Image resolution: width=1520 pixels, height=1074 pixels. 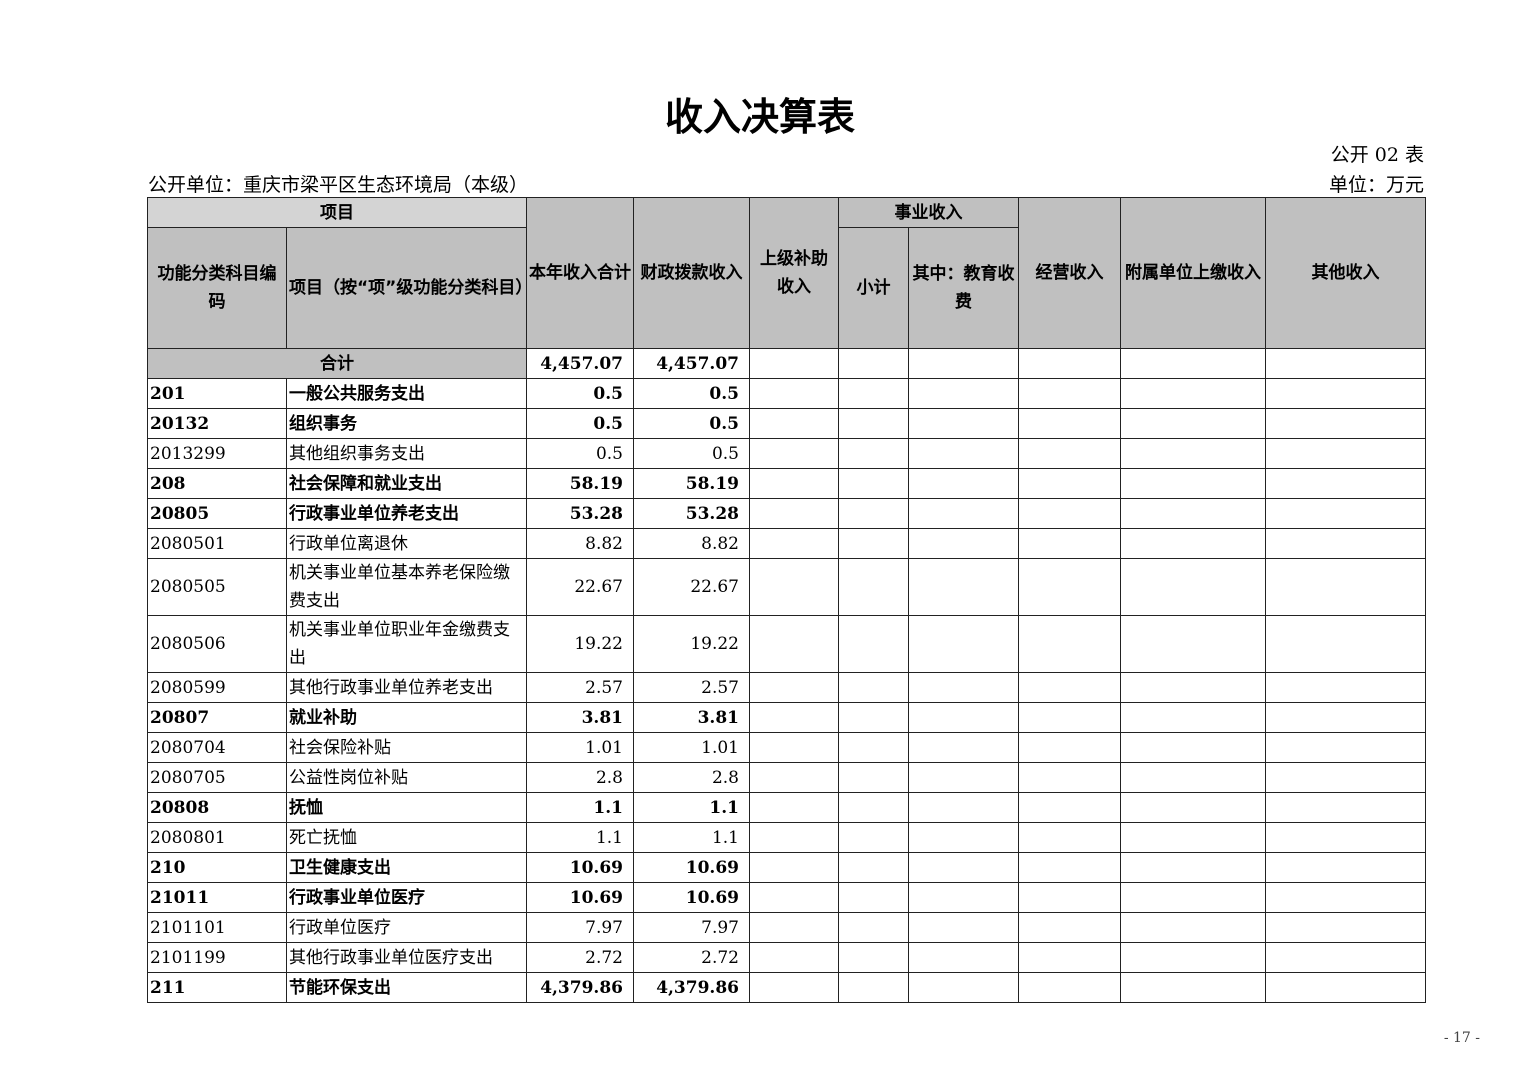 What do you see at coordinates (691, 837) in the screenshot?
I see `row-fiscal: 1.1` at bounding box center [691, 837].